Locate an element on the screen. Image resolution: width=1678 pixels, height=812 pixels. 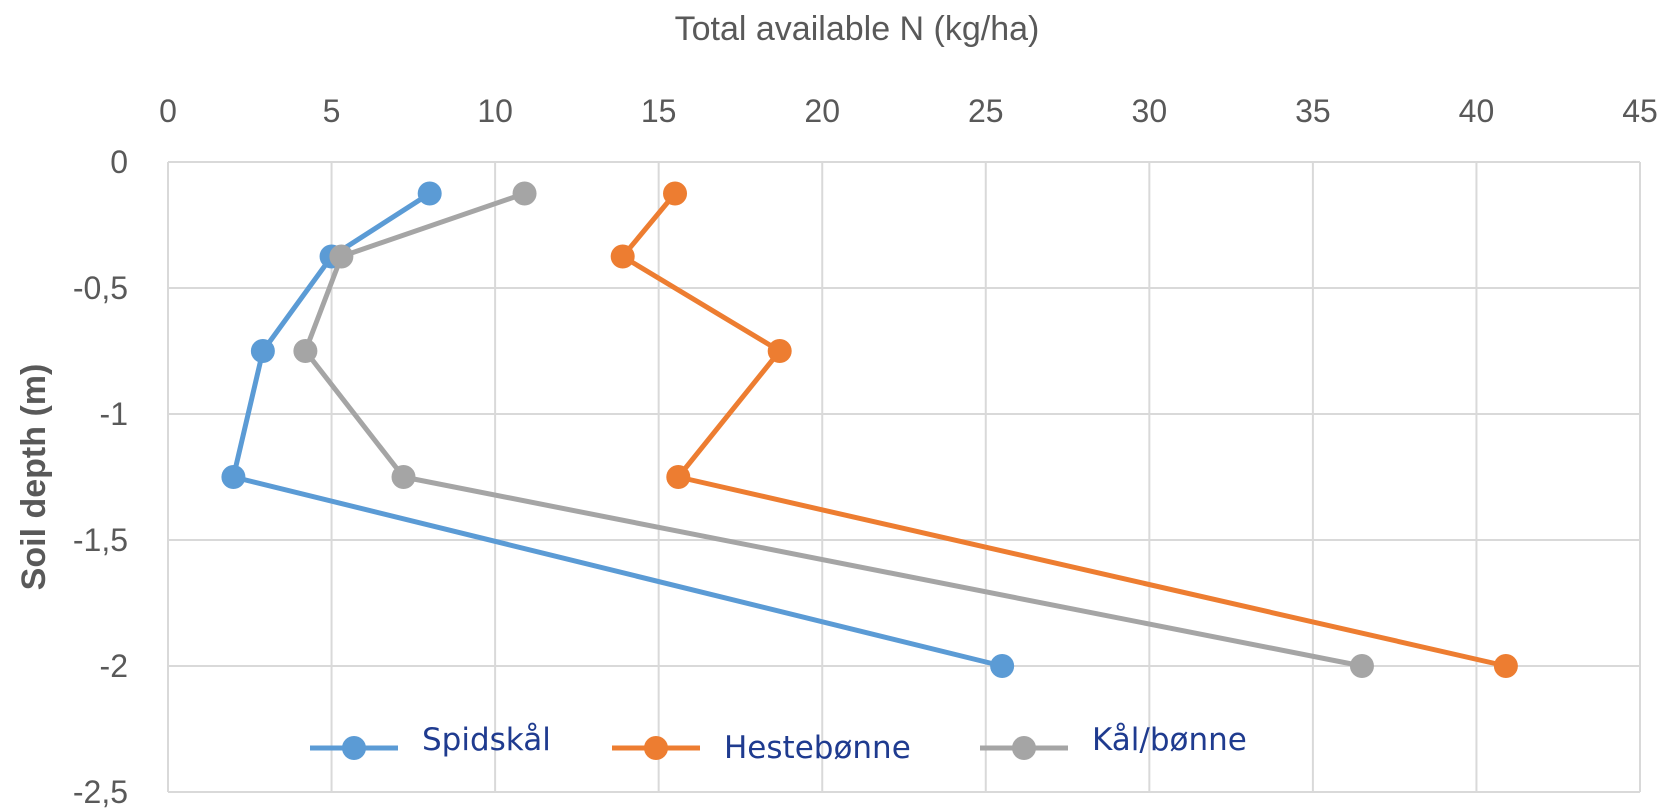
x-tick-label: 15 is located at coordinates (659, 111).